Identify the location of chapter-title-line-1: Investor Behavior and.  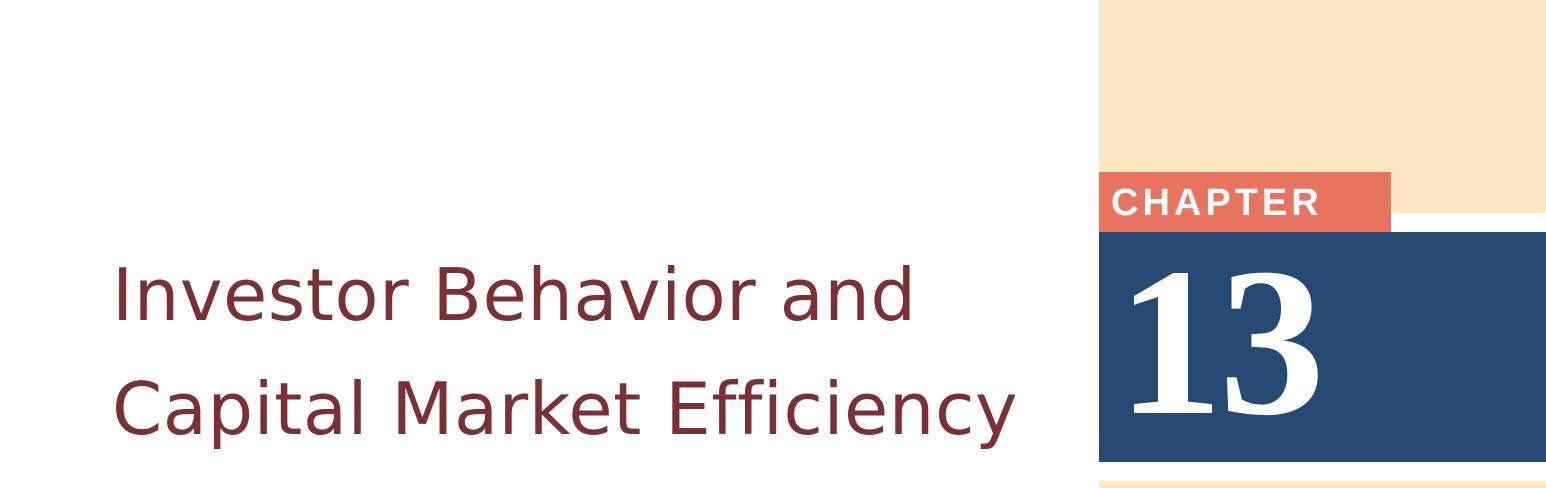
(565, 295).